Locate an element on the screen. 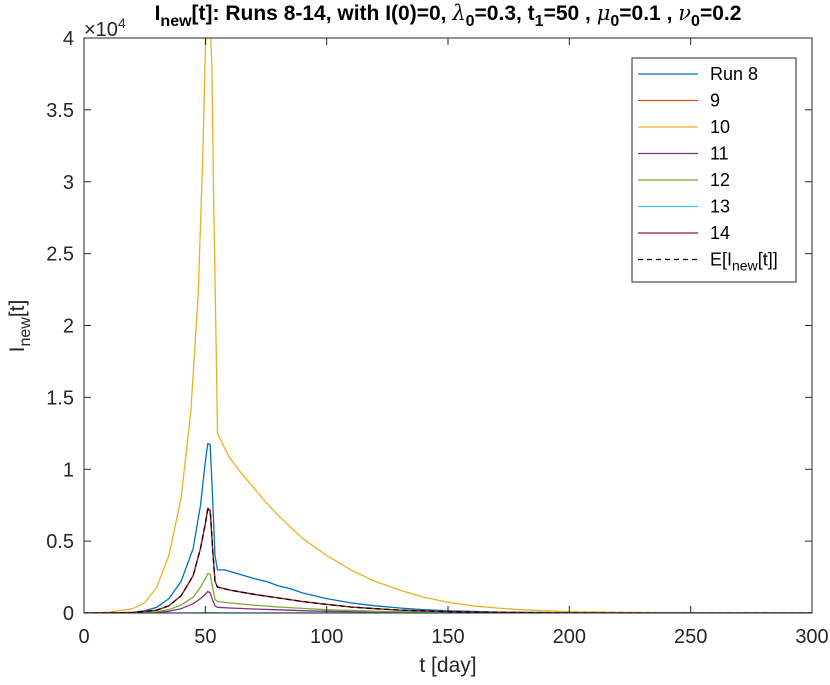  text-part: [t]: Runs 8-14, with I(0)=0, is located at coordinates (322, 13).